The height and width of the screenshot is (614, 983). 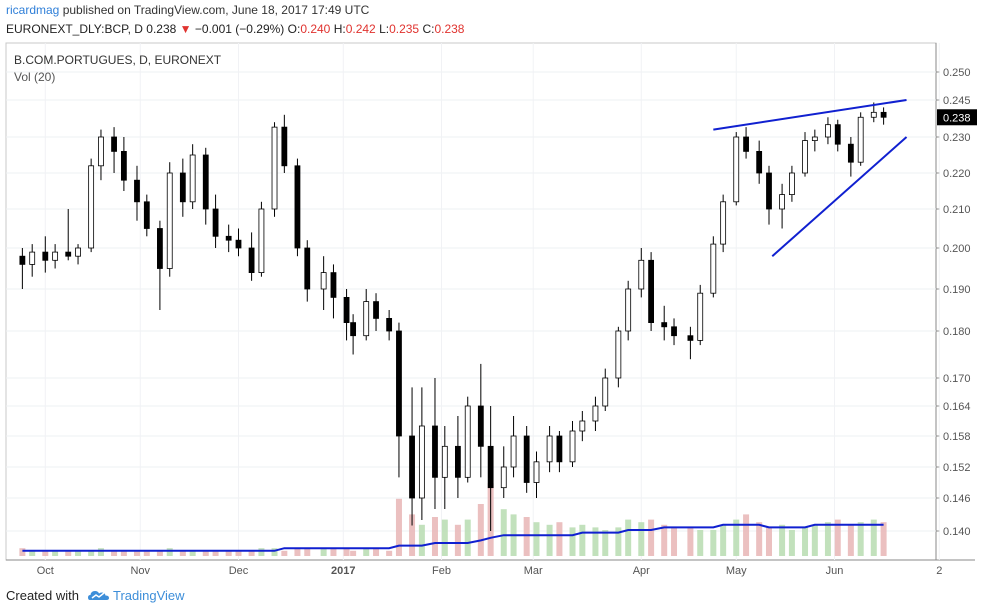 I want to click on last-price: 0.238, so click(x=161, y=29).